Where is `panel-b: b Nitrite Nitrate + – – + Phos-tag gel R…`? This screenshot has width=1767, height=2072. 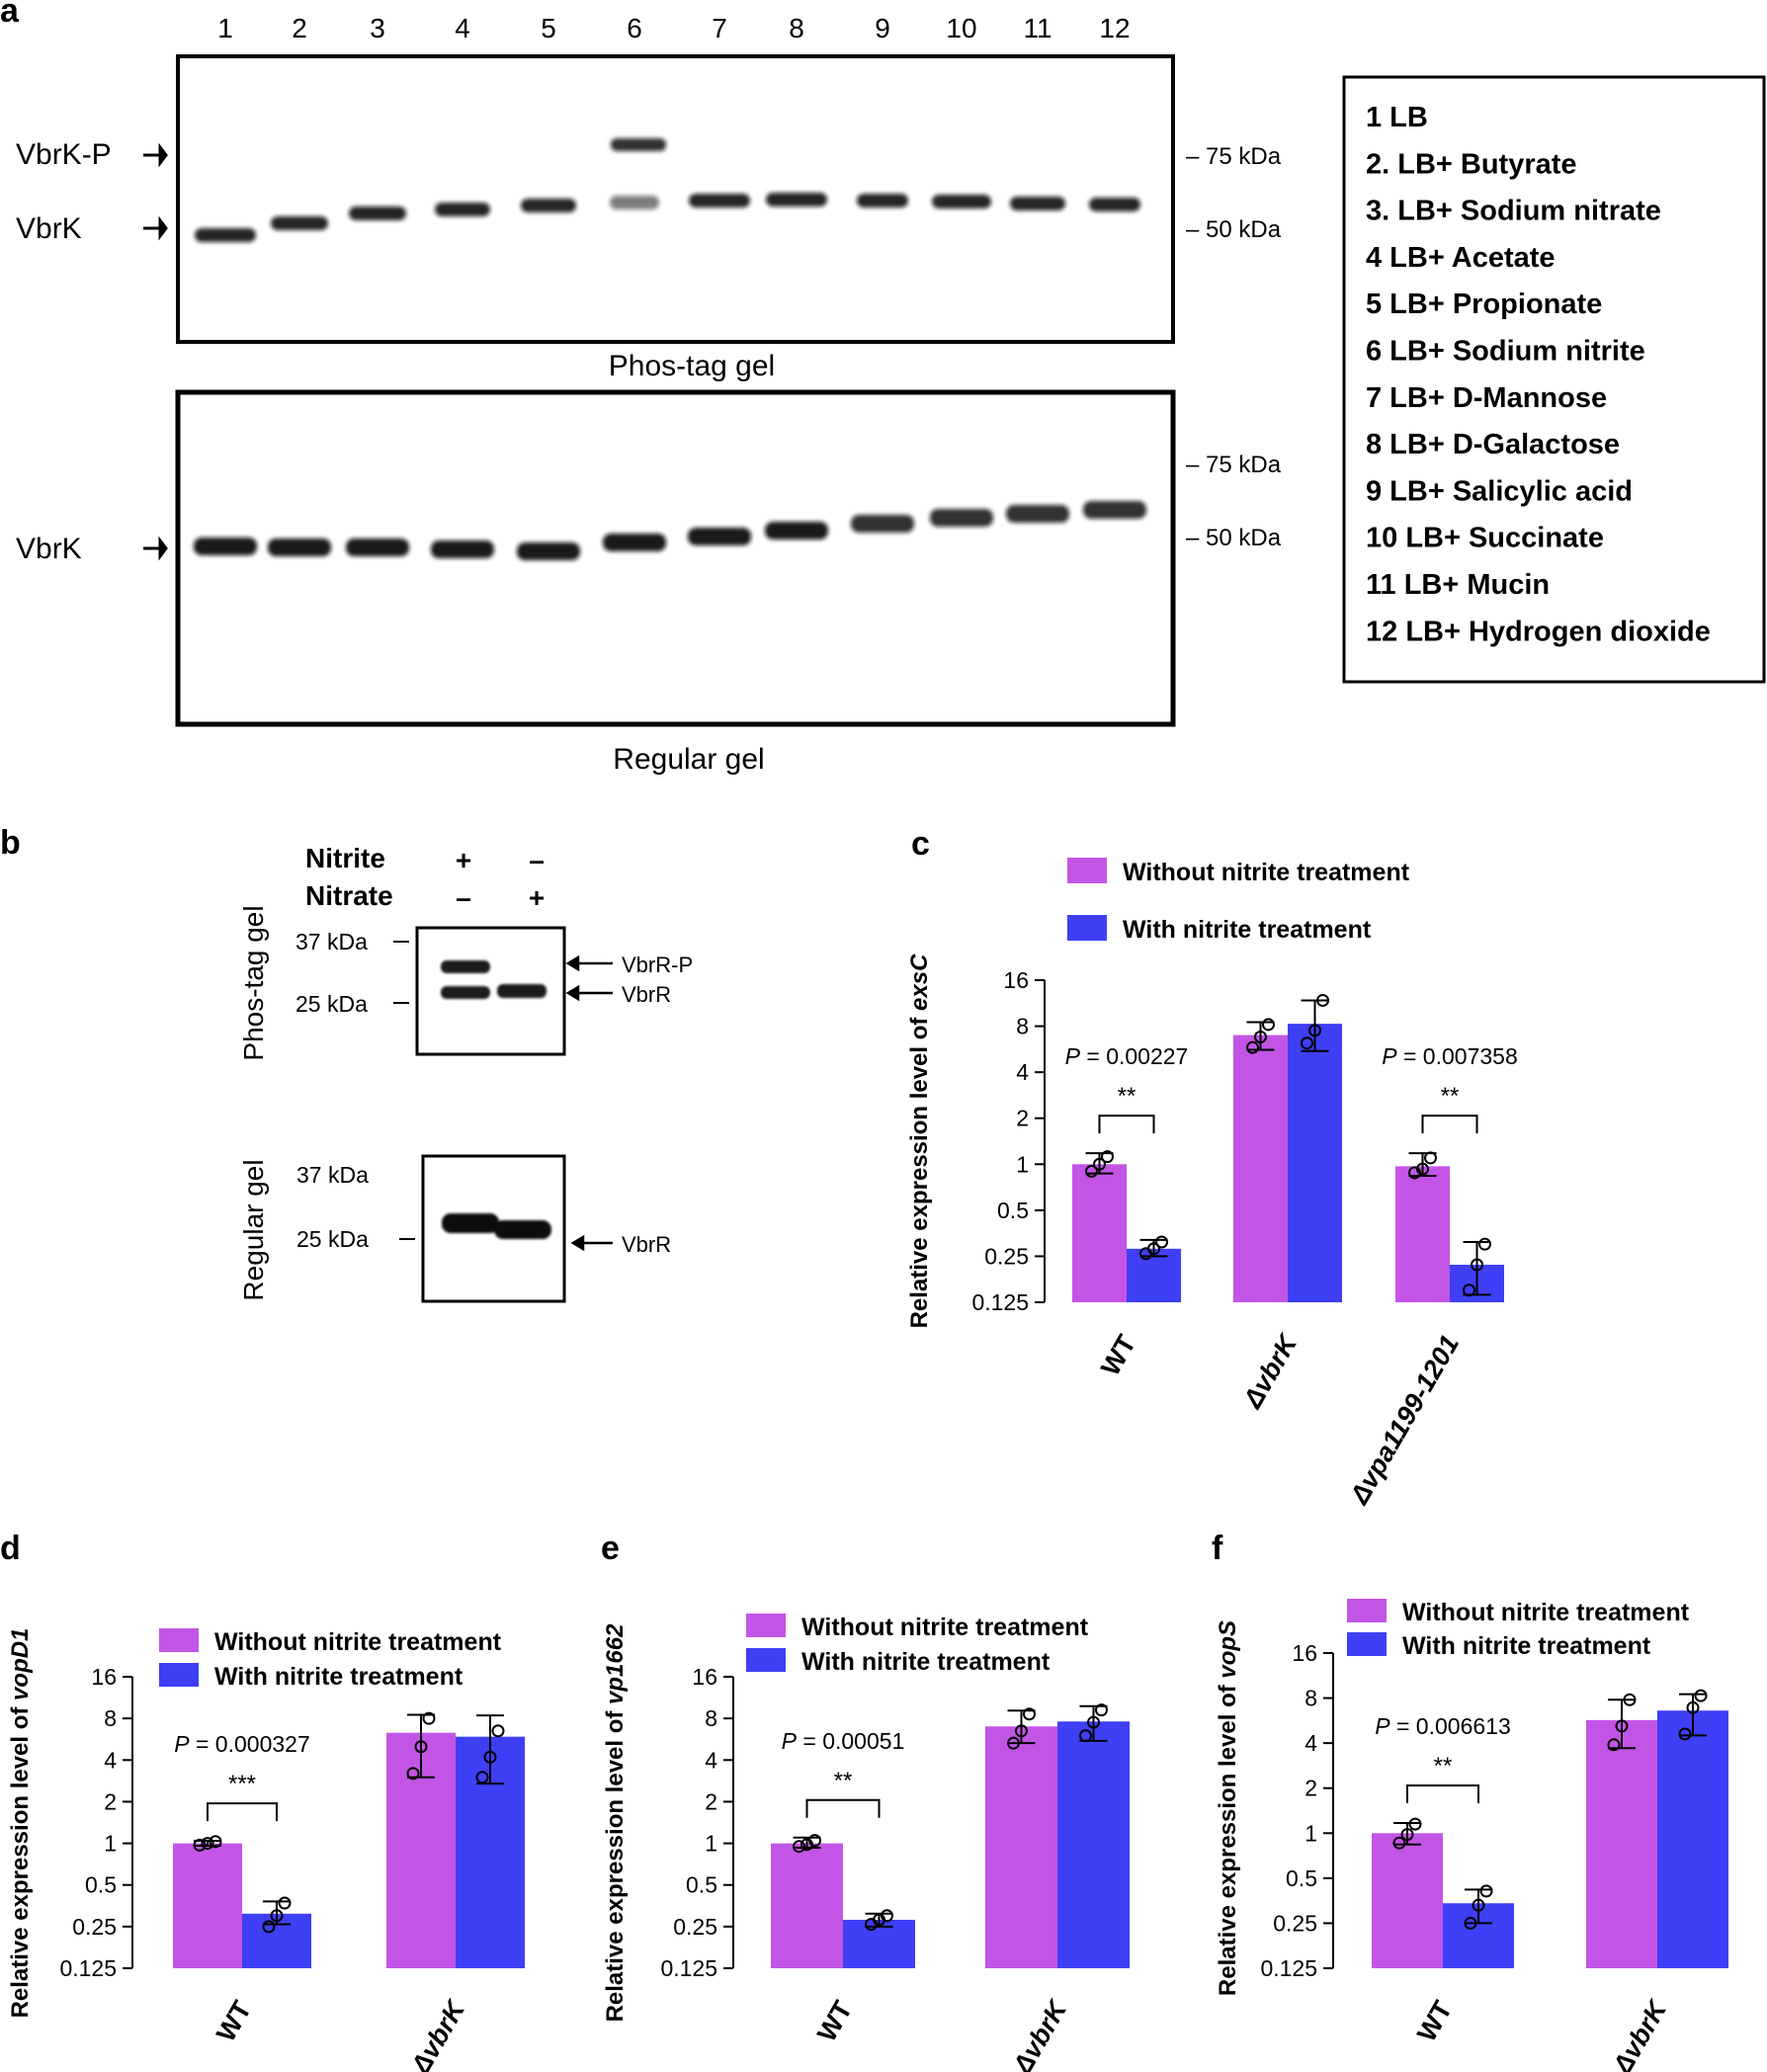
panel-b: b Nitrite Nitrate + – – + Phos-tag gel R… is located at coordinates (346, 1064).